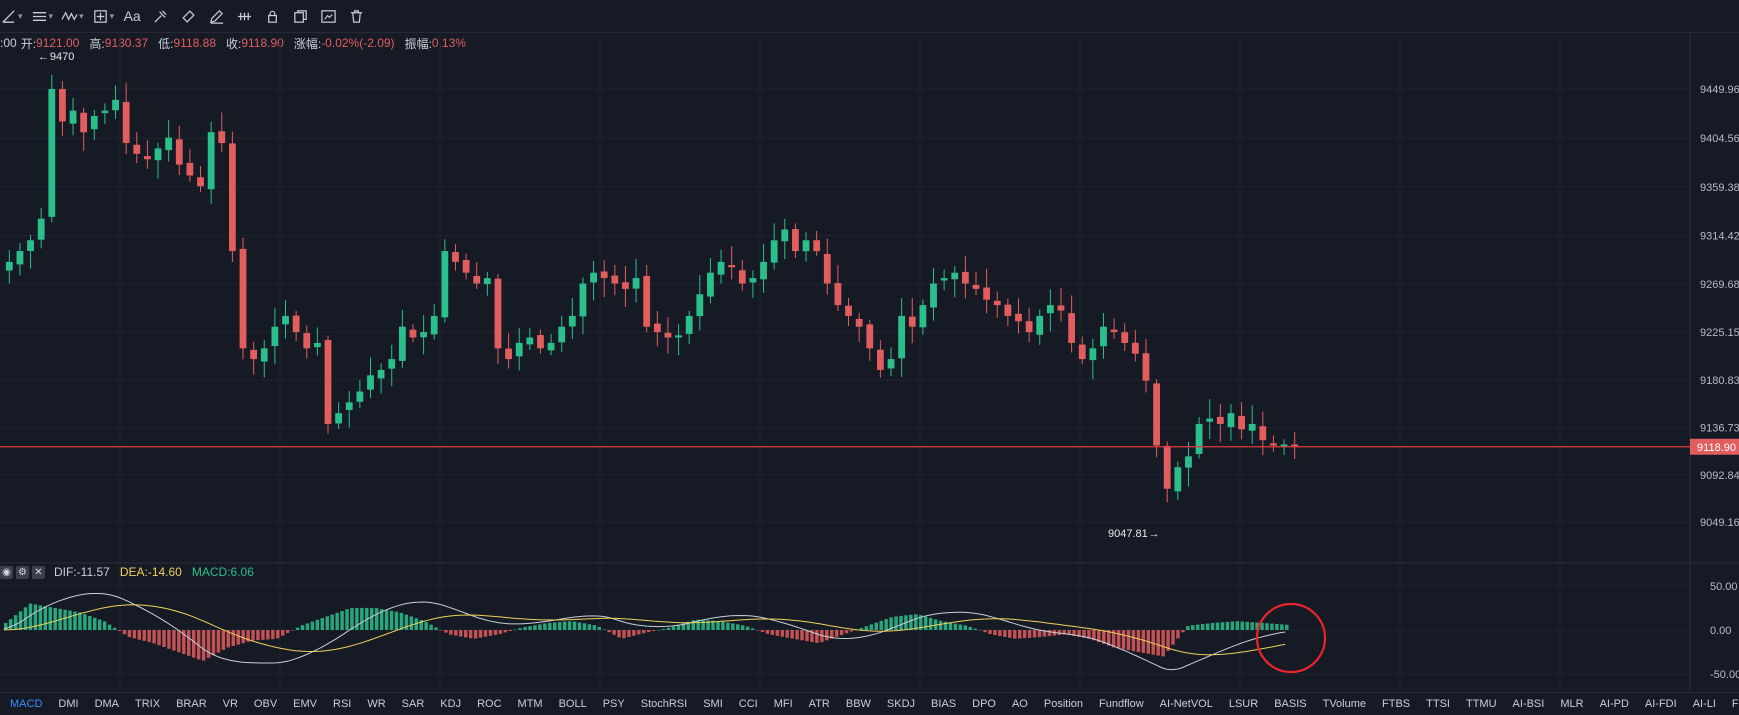  I want to click on magnet-tool, so click(244, 16).